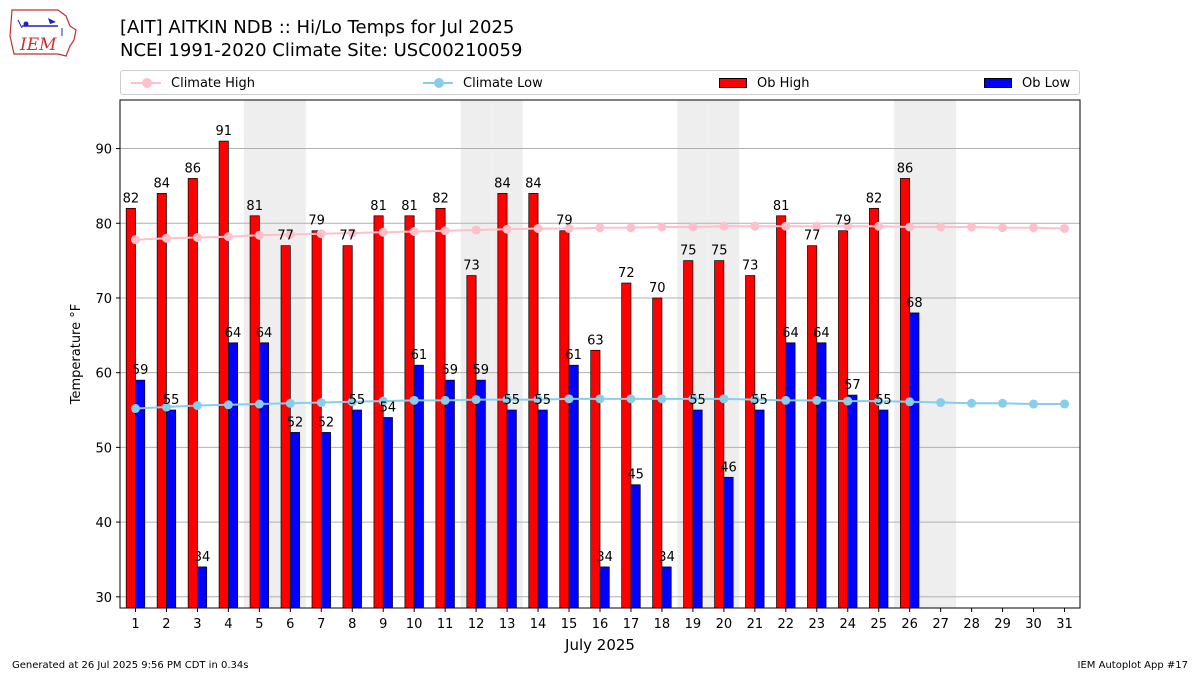  Describe the element at coordinates (599, 645) in the screenshot. I see `x-axis-label: July 2025` at that location.